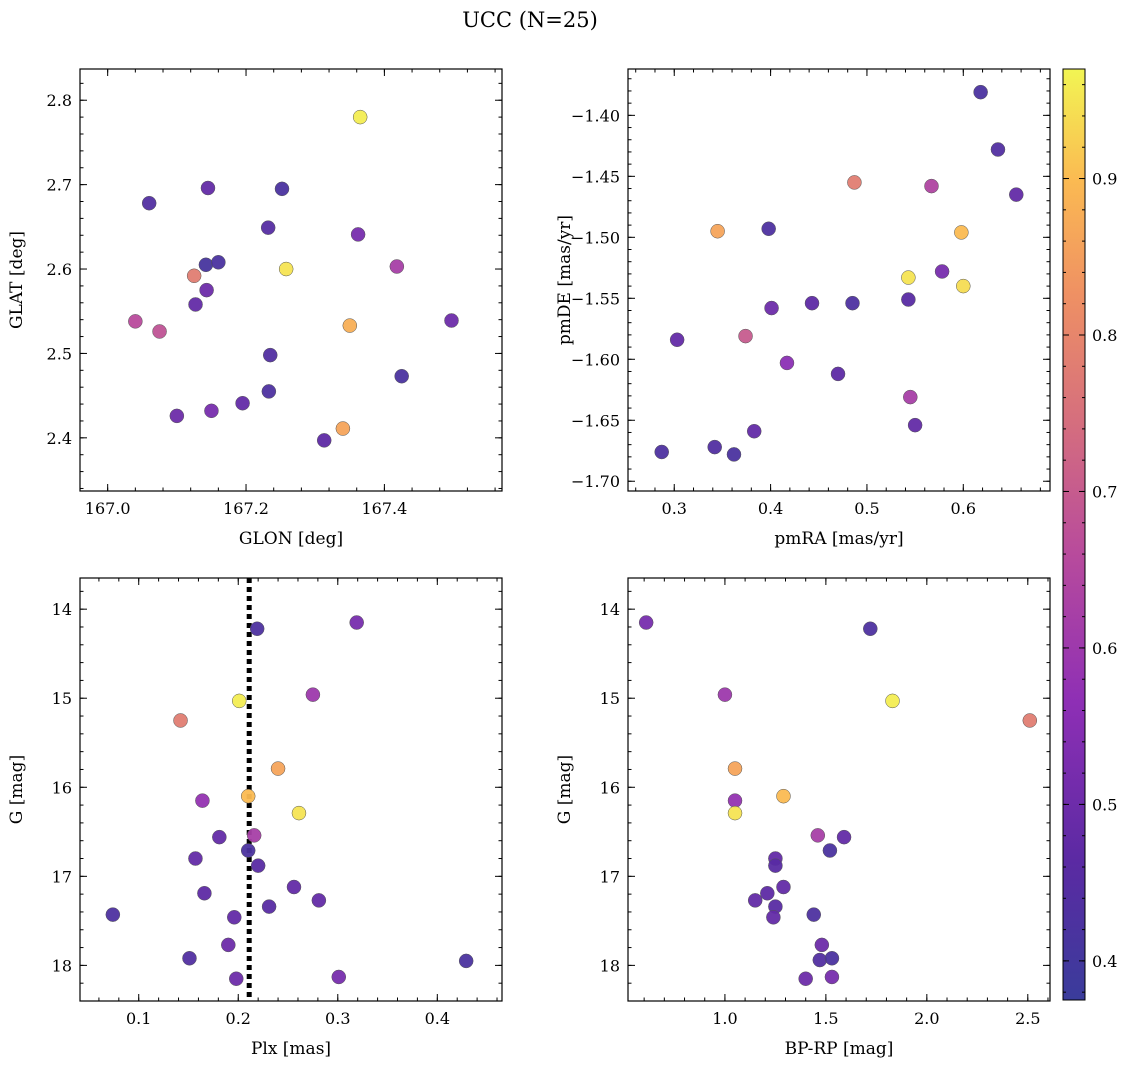 Image resolution: width=1136 pixels, height=1068 pixels. I want to click on colorbar-tick-label: 0.8, so click(1104, 335).